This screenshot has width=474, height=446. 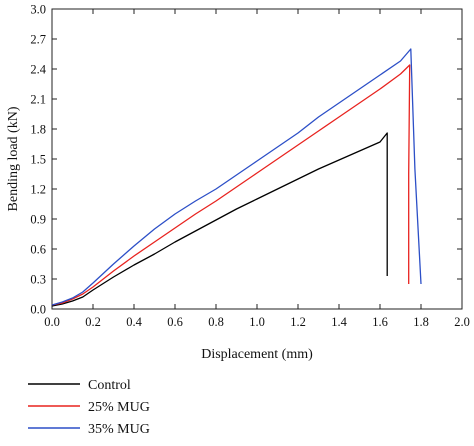 What do you see at coordinates (38, 310) in the screenshot?
I see `y-tick-label-0: 0.0` at bounding box center [38, 310].